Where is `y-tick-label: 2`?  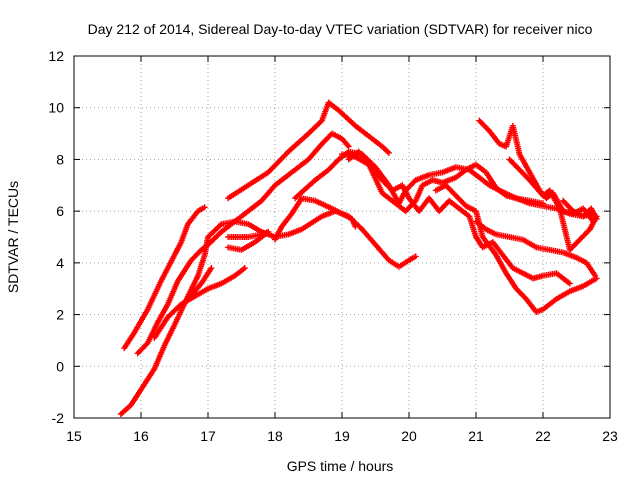 y-tick-label: 2 is located at coordinates (60, 315).